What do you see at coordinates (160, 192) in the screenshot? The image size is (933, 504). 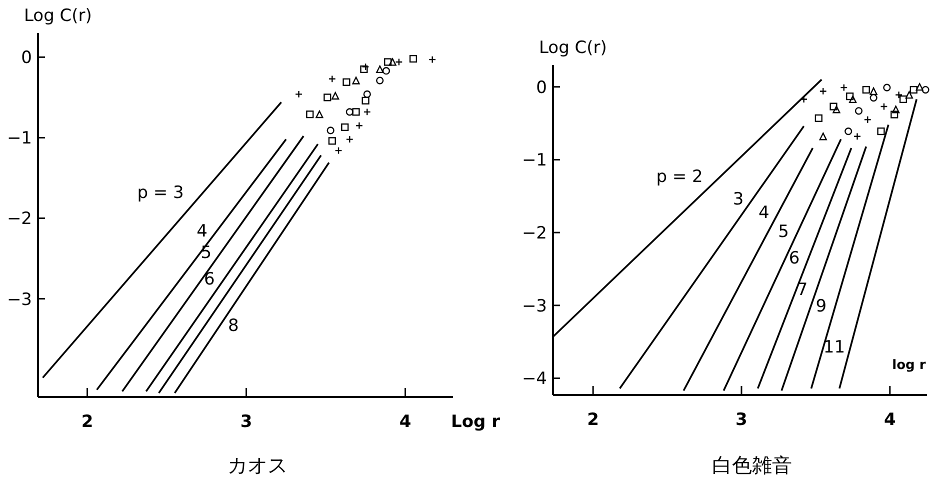 I see `series-label: p = 3` at bounding box center [160, 192].